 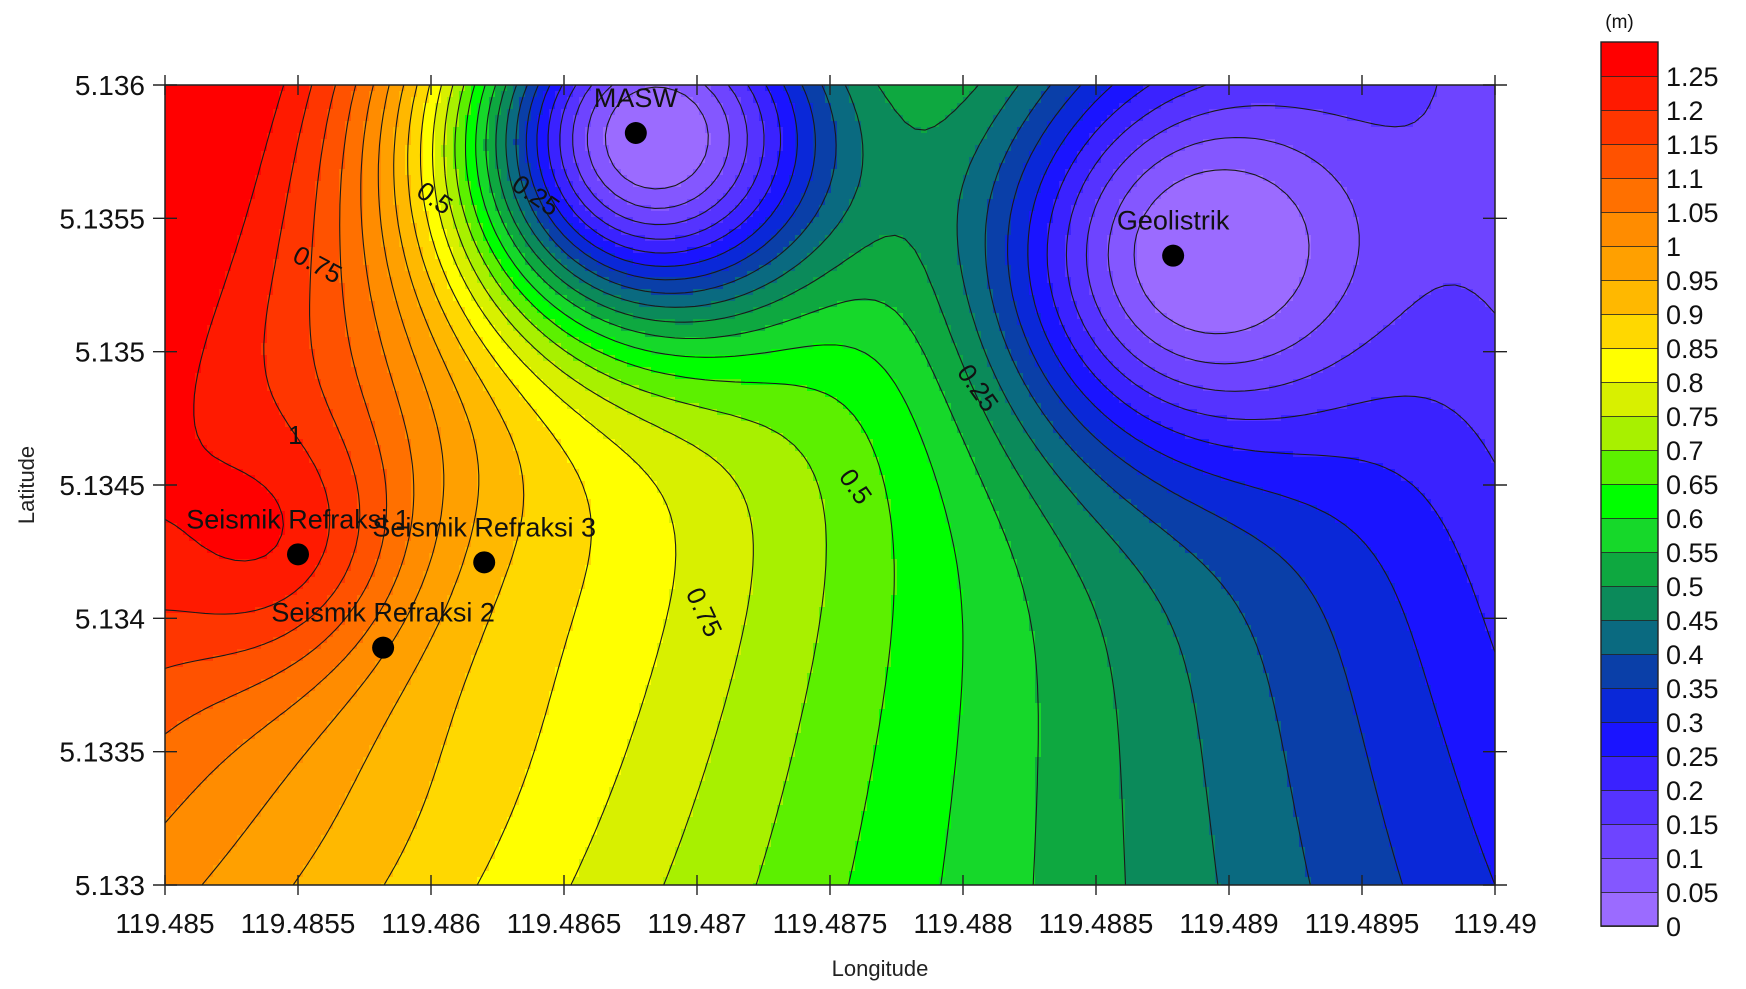 What do you see at coordinates (1692, 77) in the screenshot?
I see `colorbar-tick-label: 1.25` at bounding box center [1692, 77].